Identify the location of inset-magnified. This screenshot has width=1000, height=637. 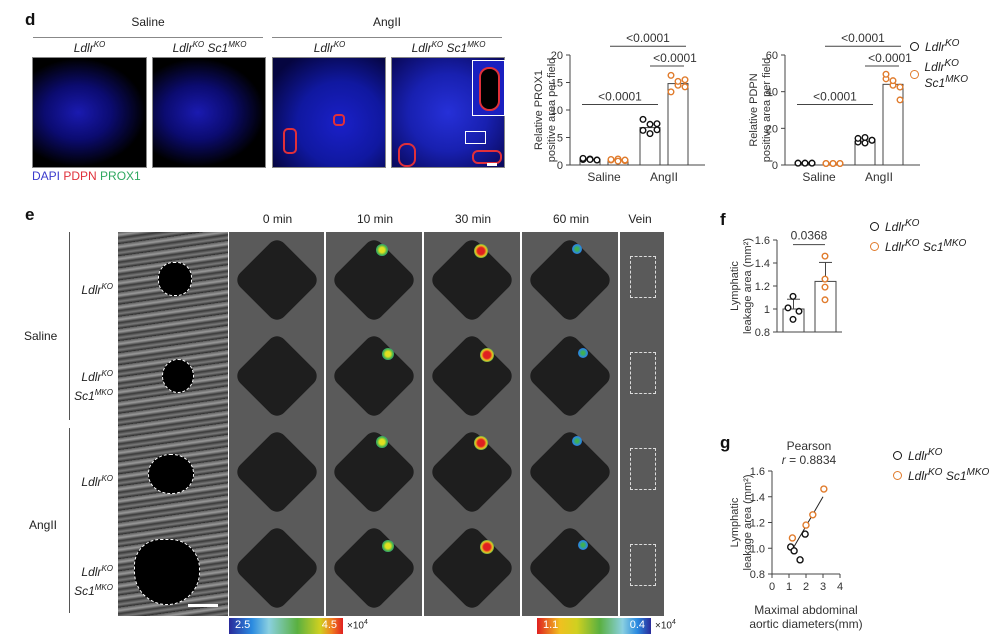
(488, 88).